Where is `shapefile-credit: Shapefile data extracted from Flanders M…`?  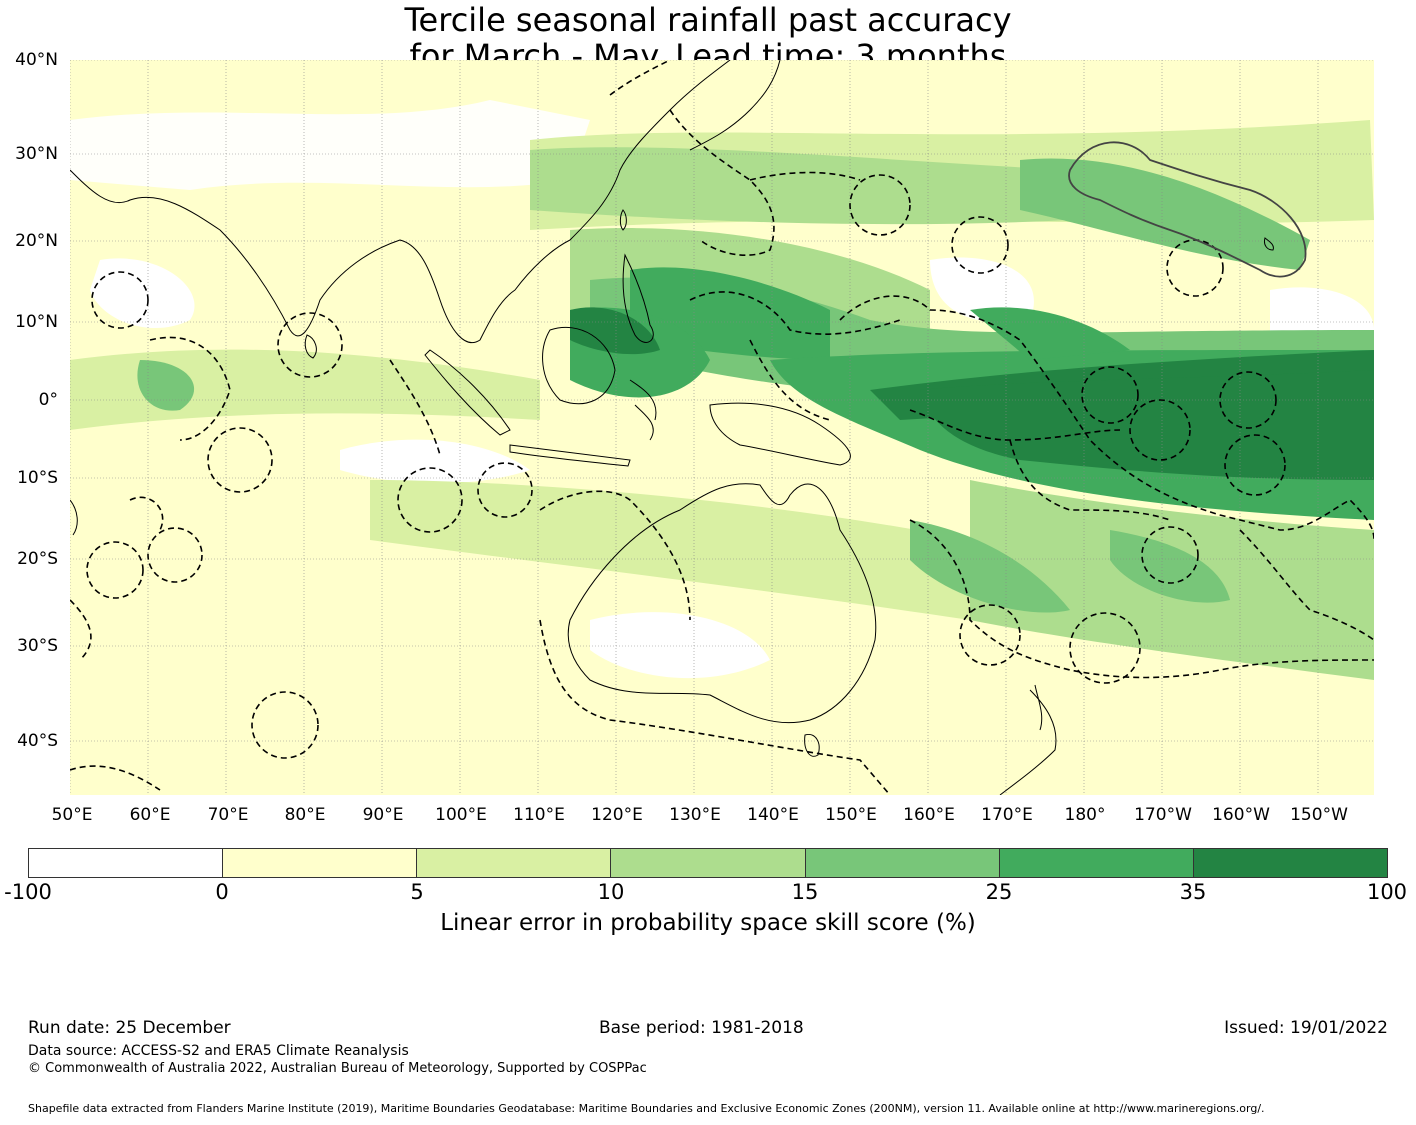
shapefile-credit: Shapefile data extracted from Flanders M… is located at coordinates (646, 1108).